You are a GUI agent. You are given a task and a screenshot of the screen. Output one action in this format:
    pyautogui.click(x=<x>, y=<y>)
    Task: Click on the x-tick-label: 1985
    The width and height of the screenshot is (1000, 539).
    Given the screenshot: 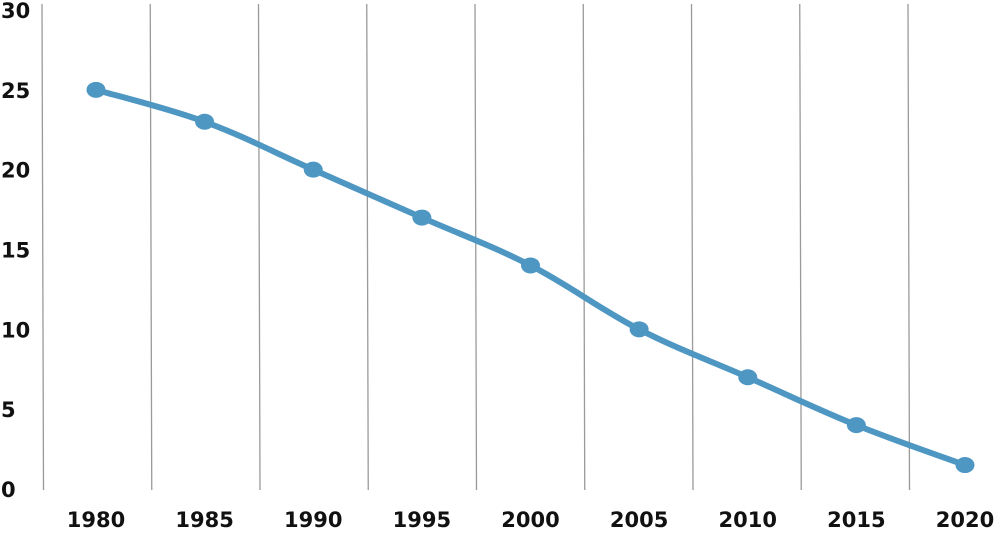 What is the action you would take?
    pyautogui.click(x=204, y=520)
    